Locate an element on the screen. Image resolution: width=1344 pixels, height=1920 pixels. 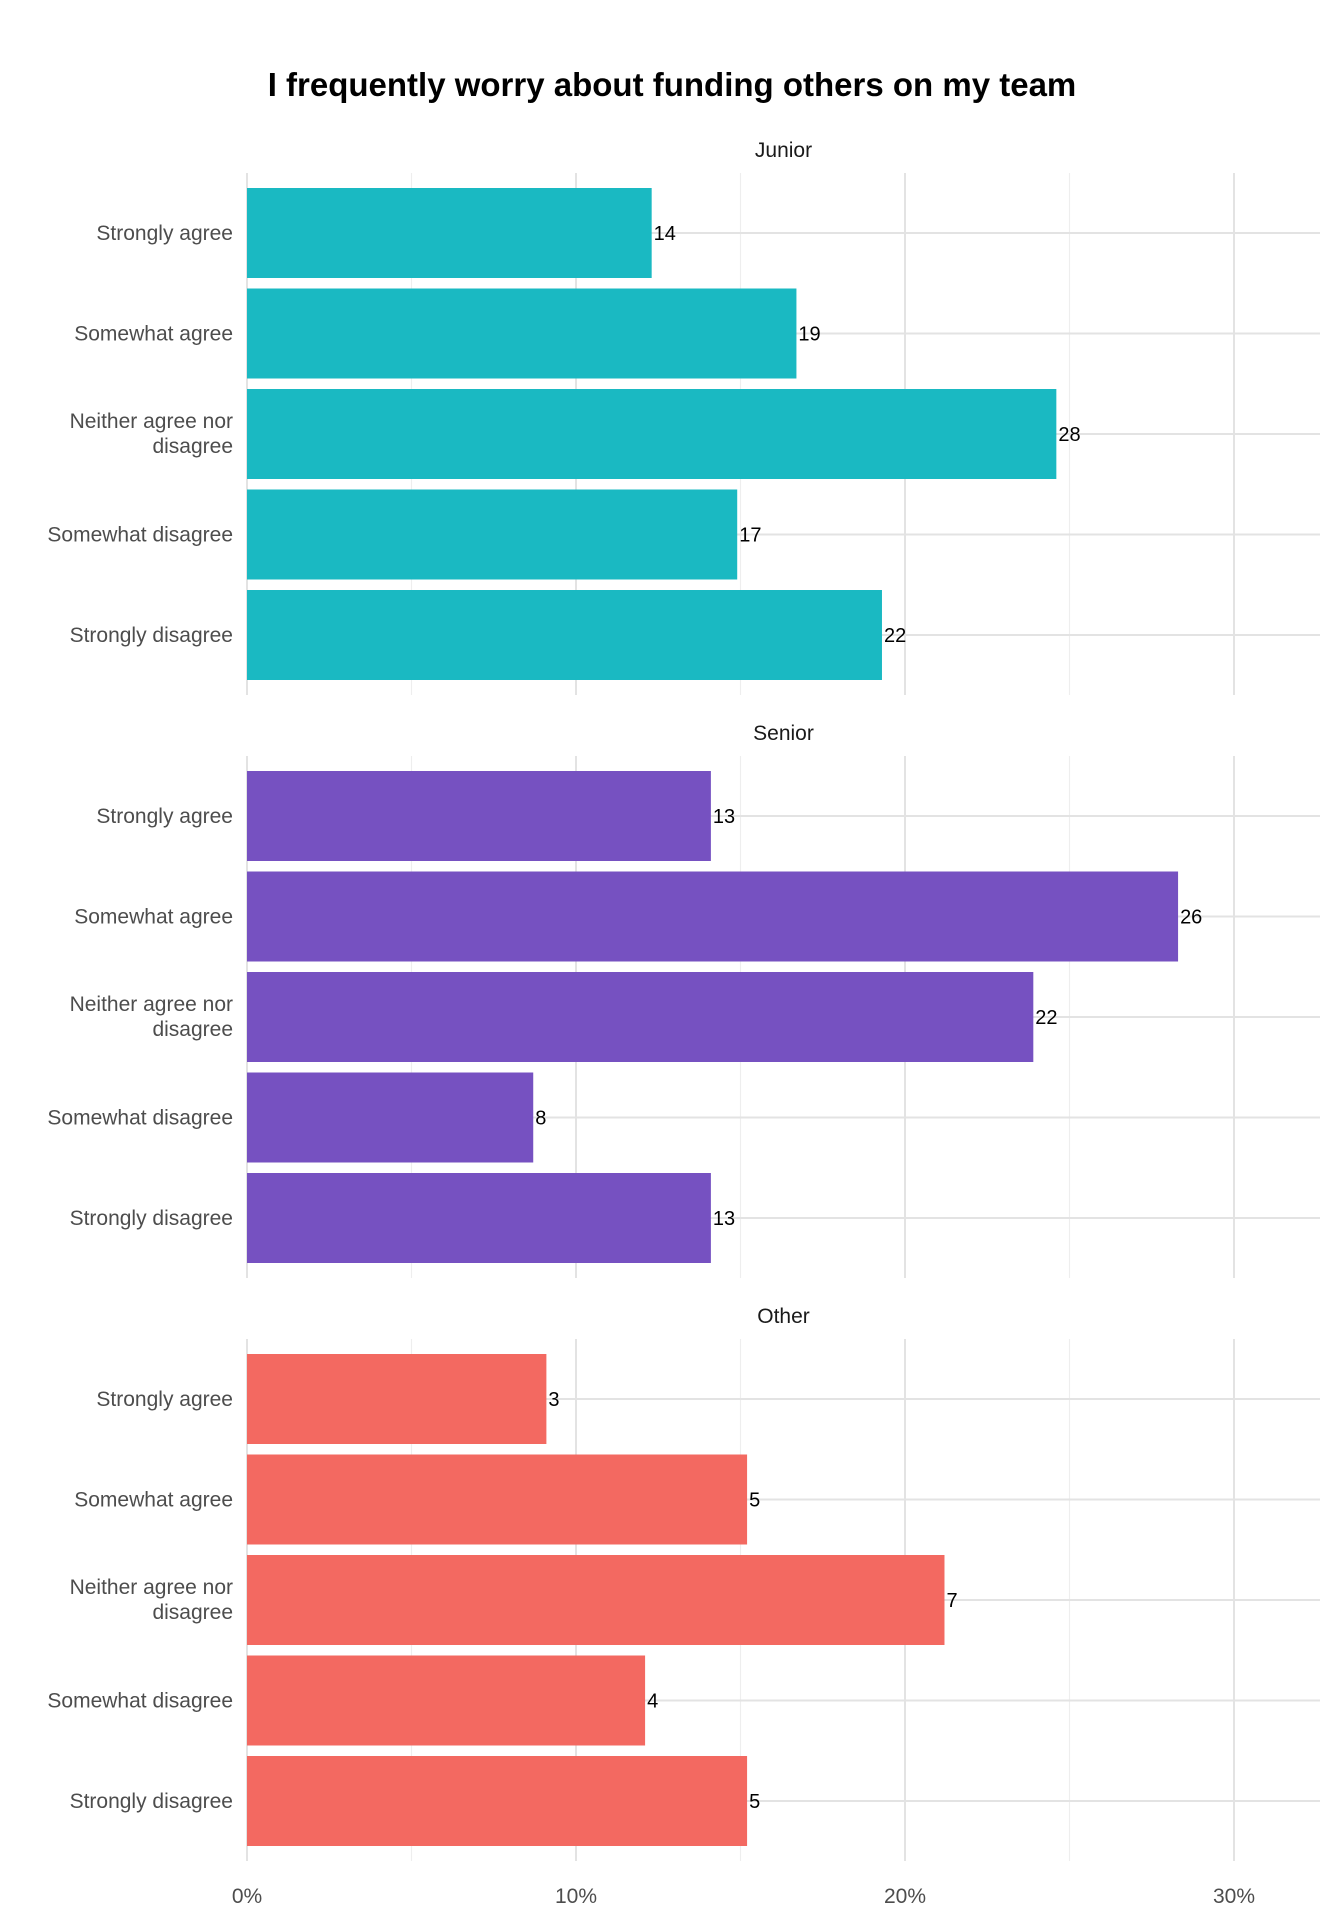
bar-other-strongly-agree is located at coordinates (397, 1399).